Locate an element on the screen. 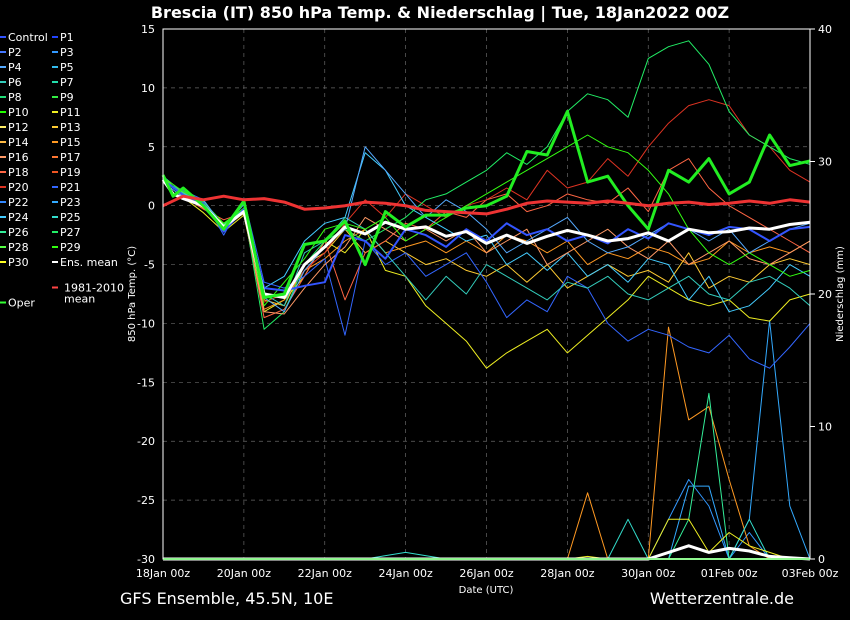  legend-entry: P19 is located at coordinates (70, 172).